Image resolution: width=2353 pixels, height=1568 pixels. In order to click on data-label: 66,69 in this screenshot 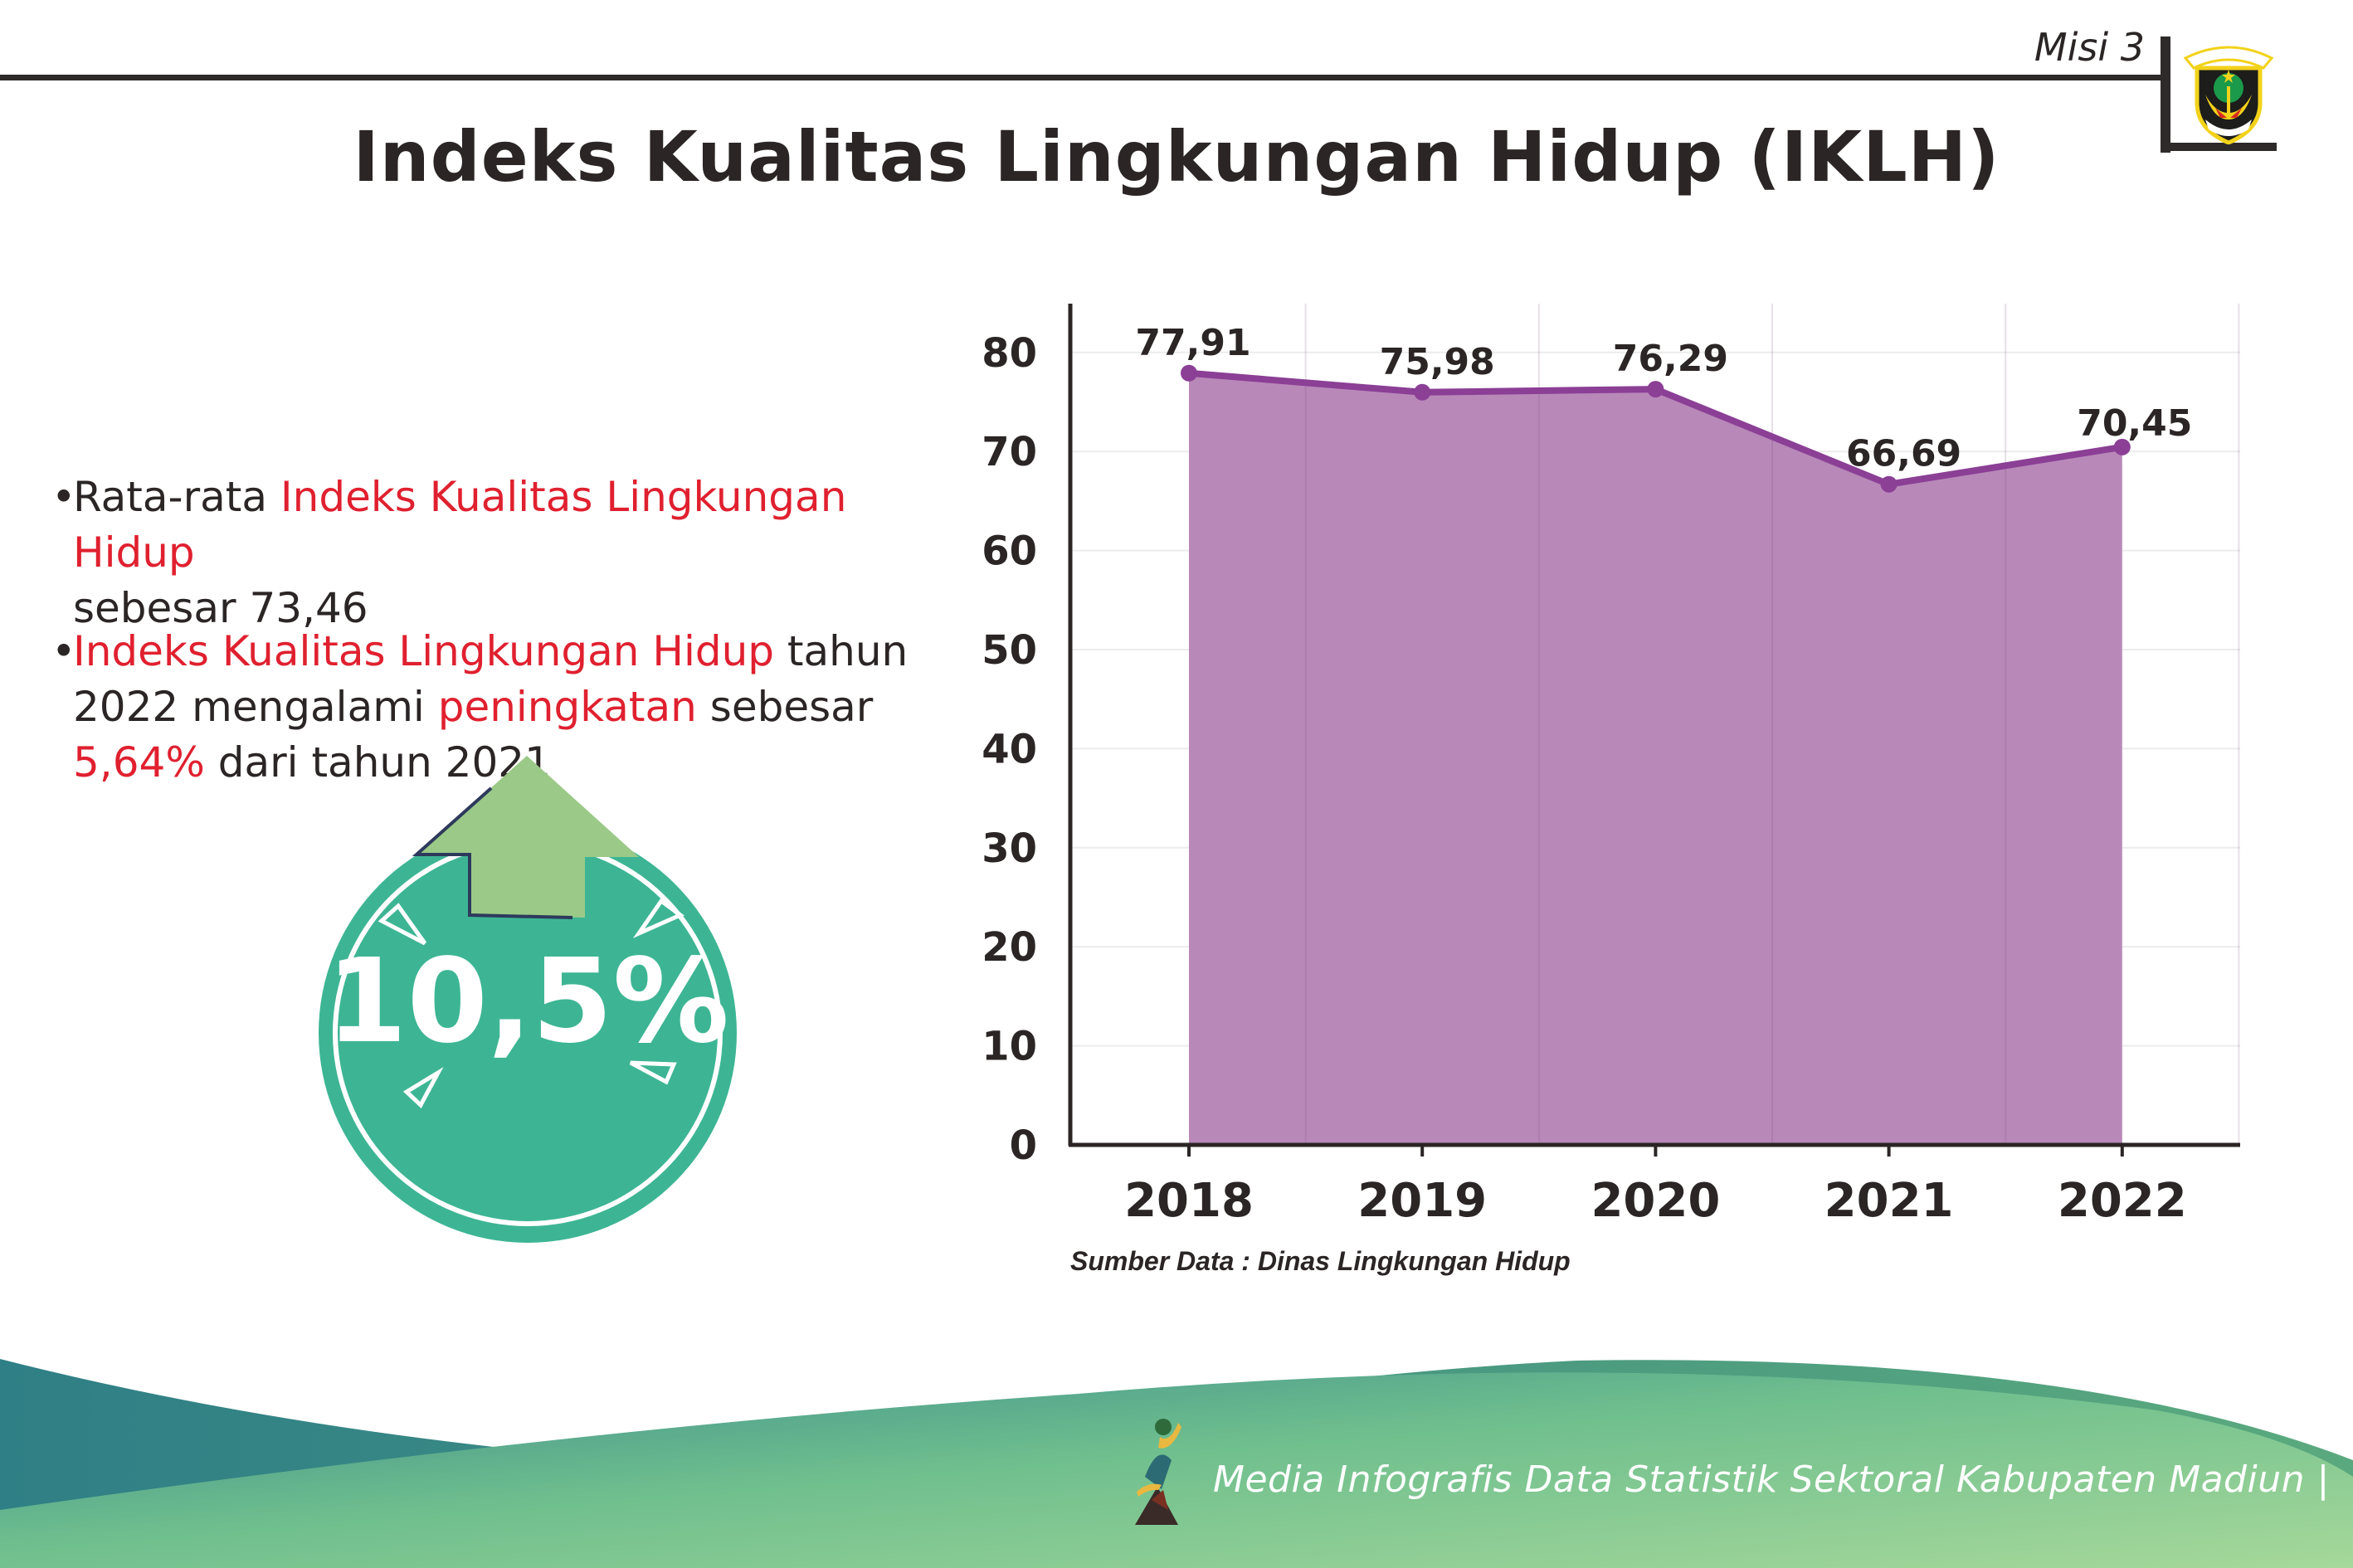, I will do `click(1903, 454)`.